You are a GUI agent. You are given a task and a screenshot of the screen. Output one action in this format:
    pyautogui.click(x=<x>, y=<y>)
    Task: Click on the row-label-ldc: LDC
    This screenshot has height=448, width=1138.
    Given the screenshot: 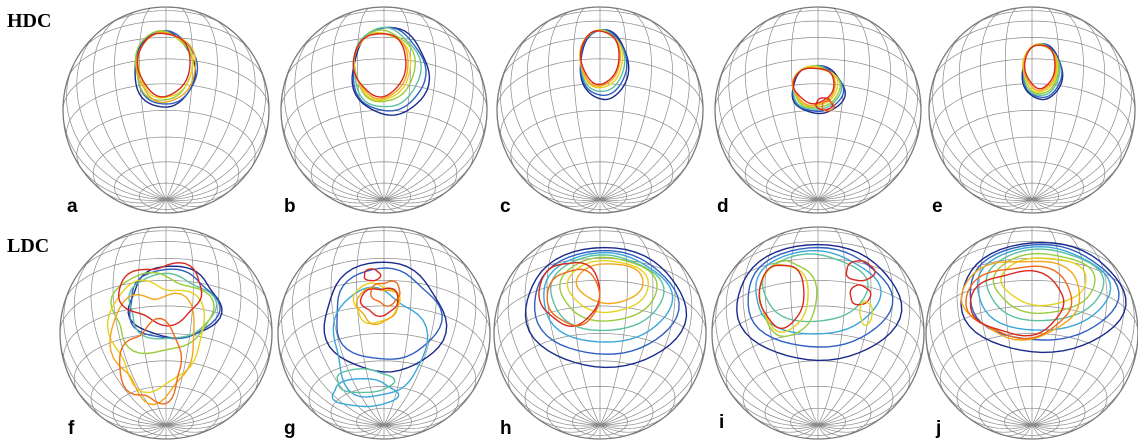 What is the action you would take?
    pyautogui.click(x=28, y=246)
    